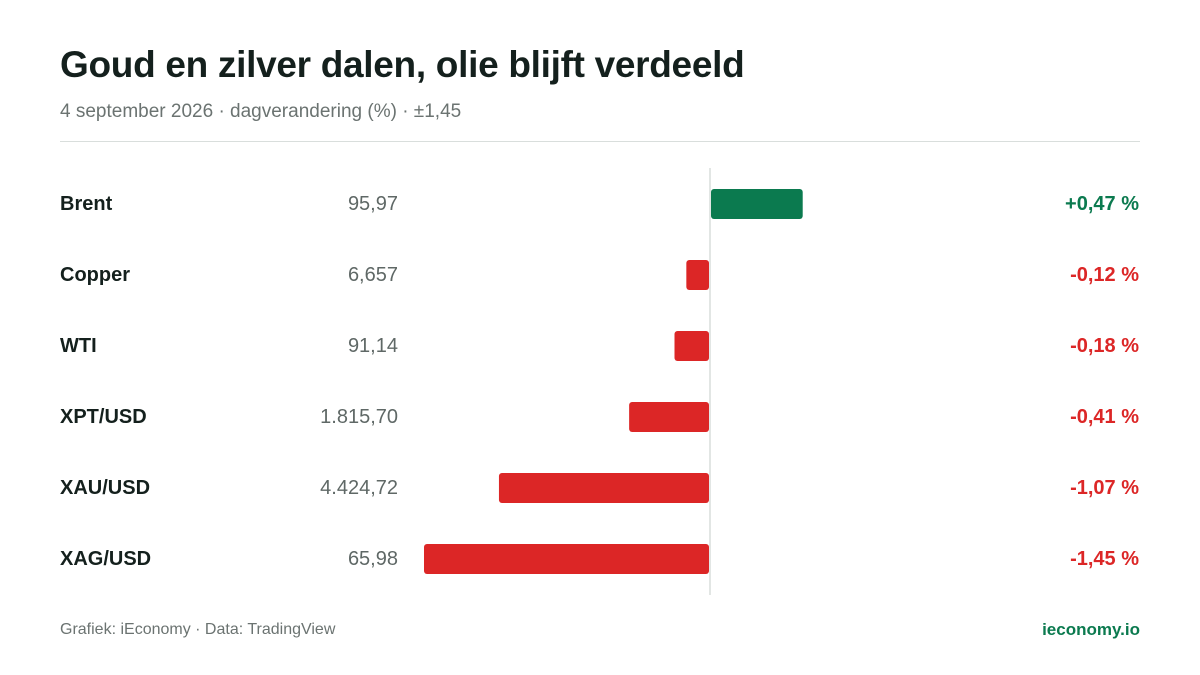 This screenshot has width=1200, height=675. Describe the element at coordinates (757, 204) in the screenshot. I see `bar-brent` at that location.